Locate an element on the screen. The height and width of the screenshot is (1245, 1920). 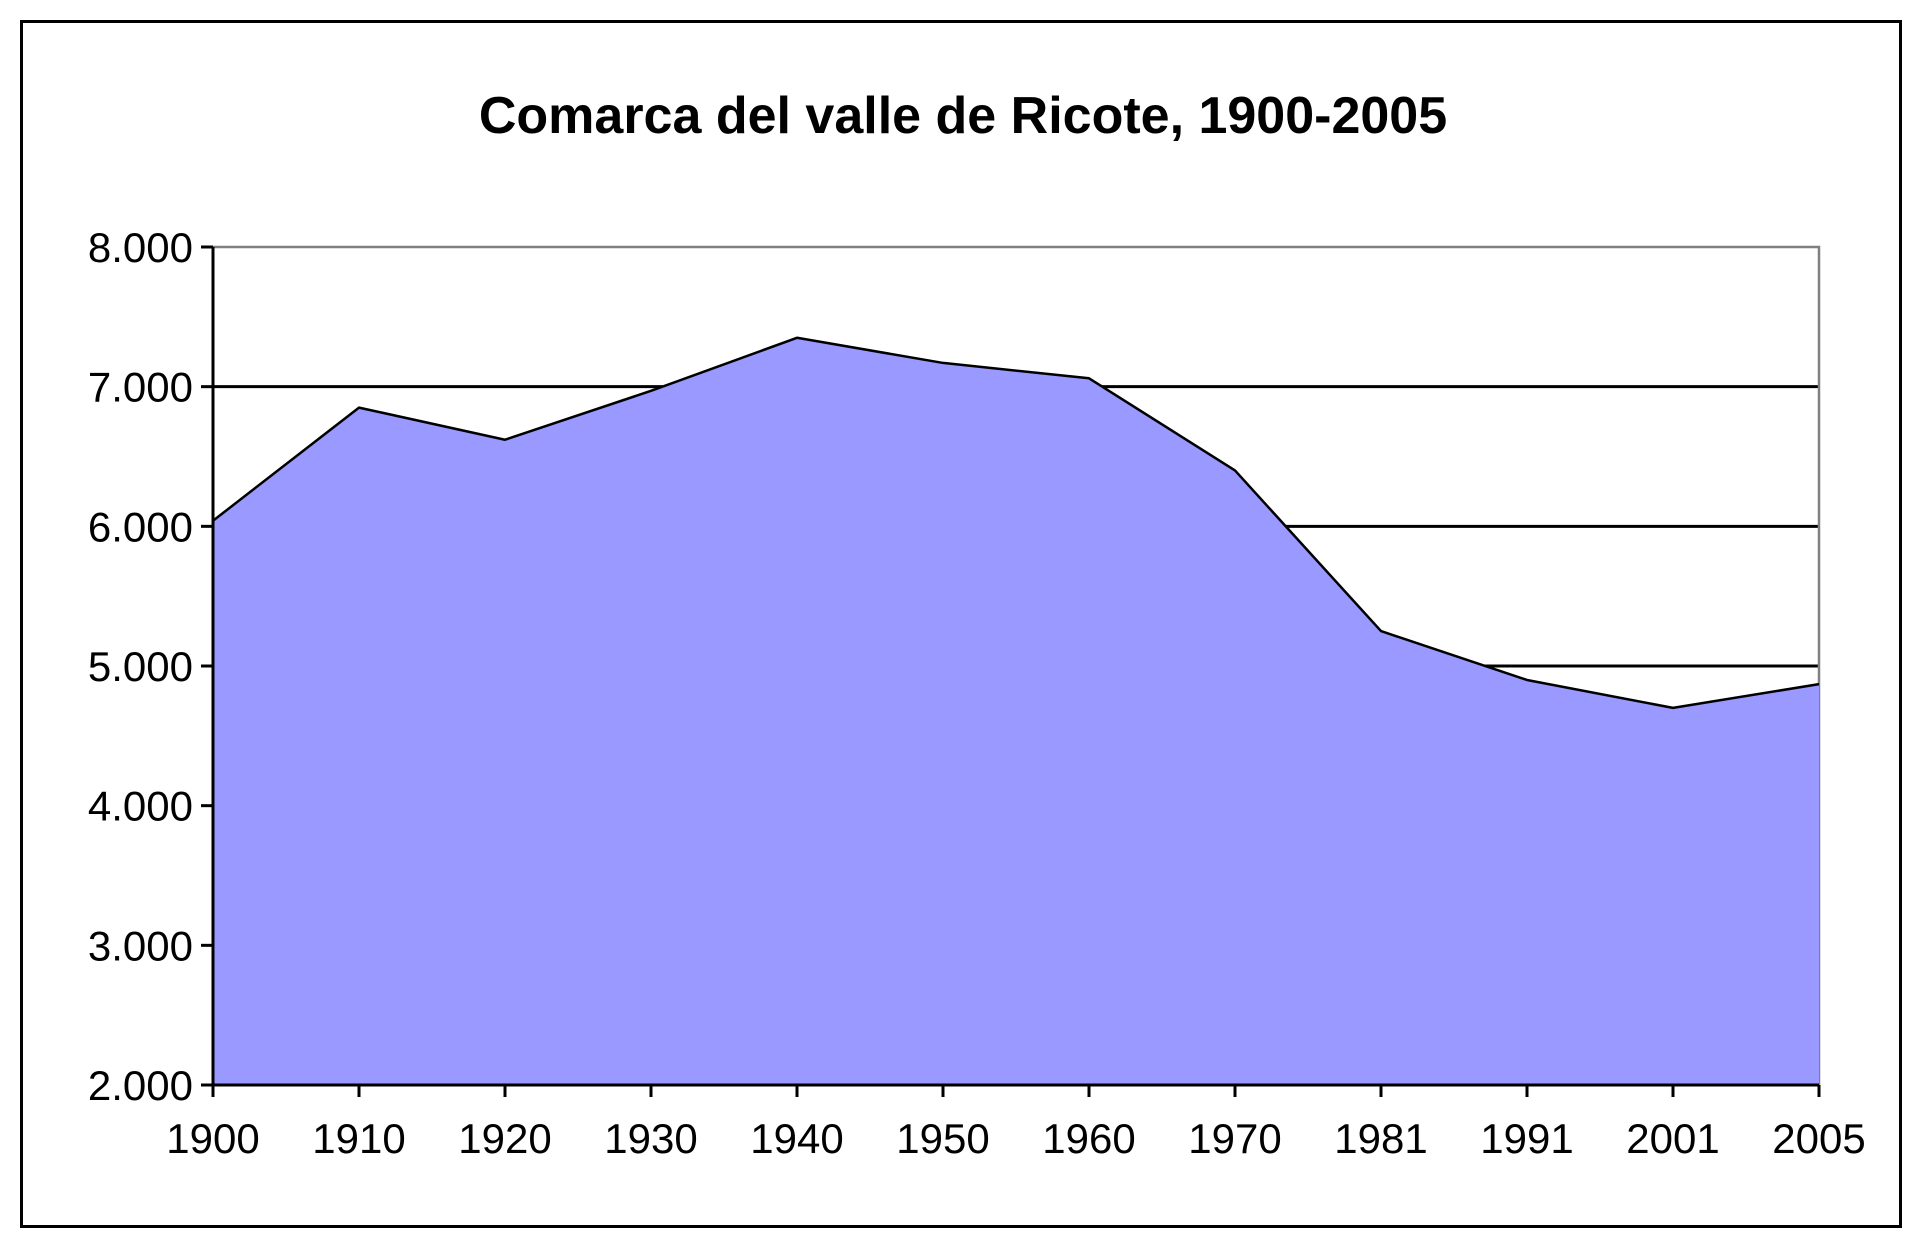
y-axis-ticks: 2.000 3.000 4.000 5.000 6.000 7.000 8.000 is located at coordinates (150, 666).